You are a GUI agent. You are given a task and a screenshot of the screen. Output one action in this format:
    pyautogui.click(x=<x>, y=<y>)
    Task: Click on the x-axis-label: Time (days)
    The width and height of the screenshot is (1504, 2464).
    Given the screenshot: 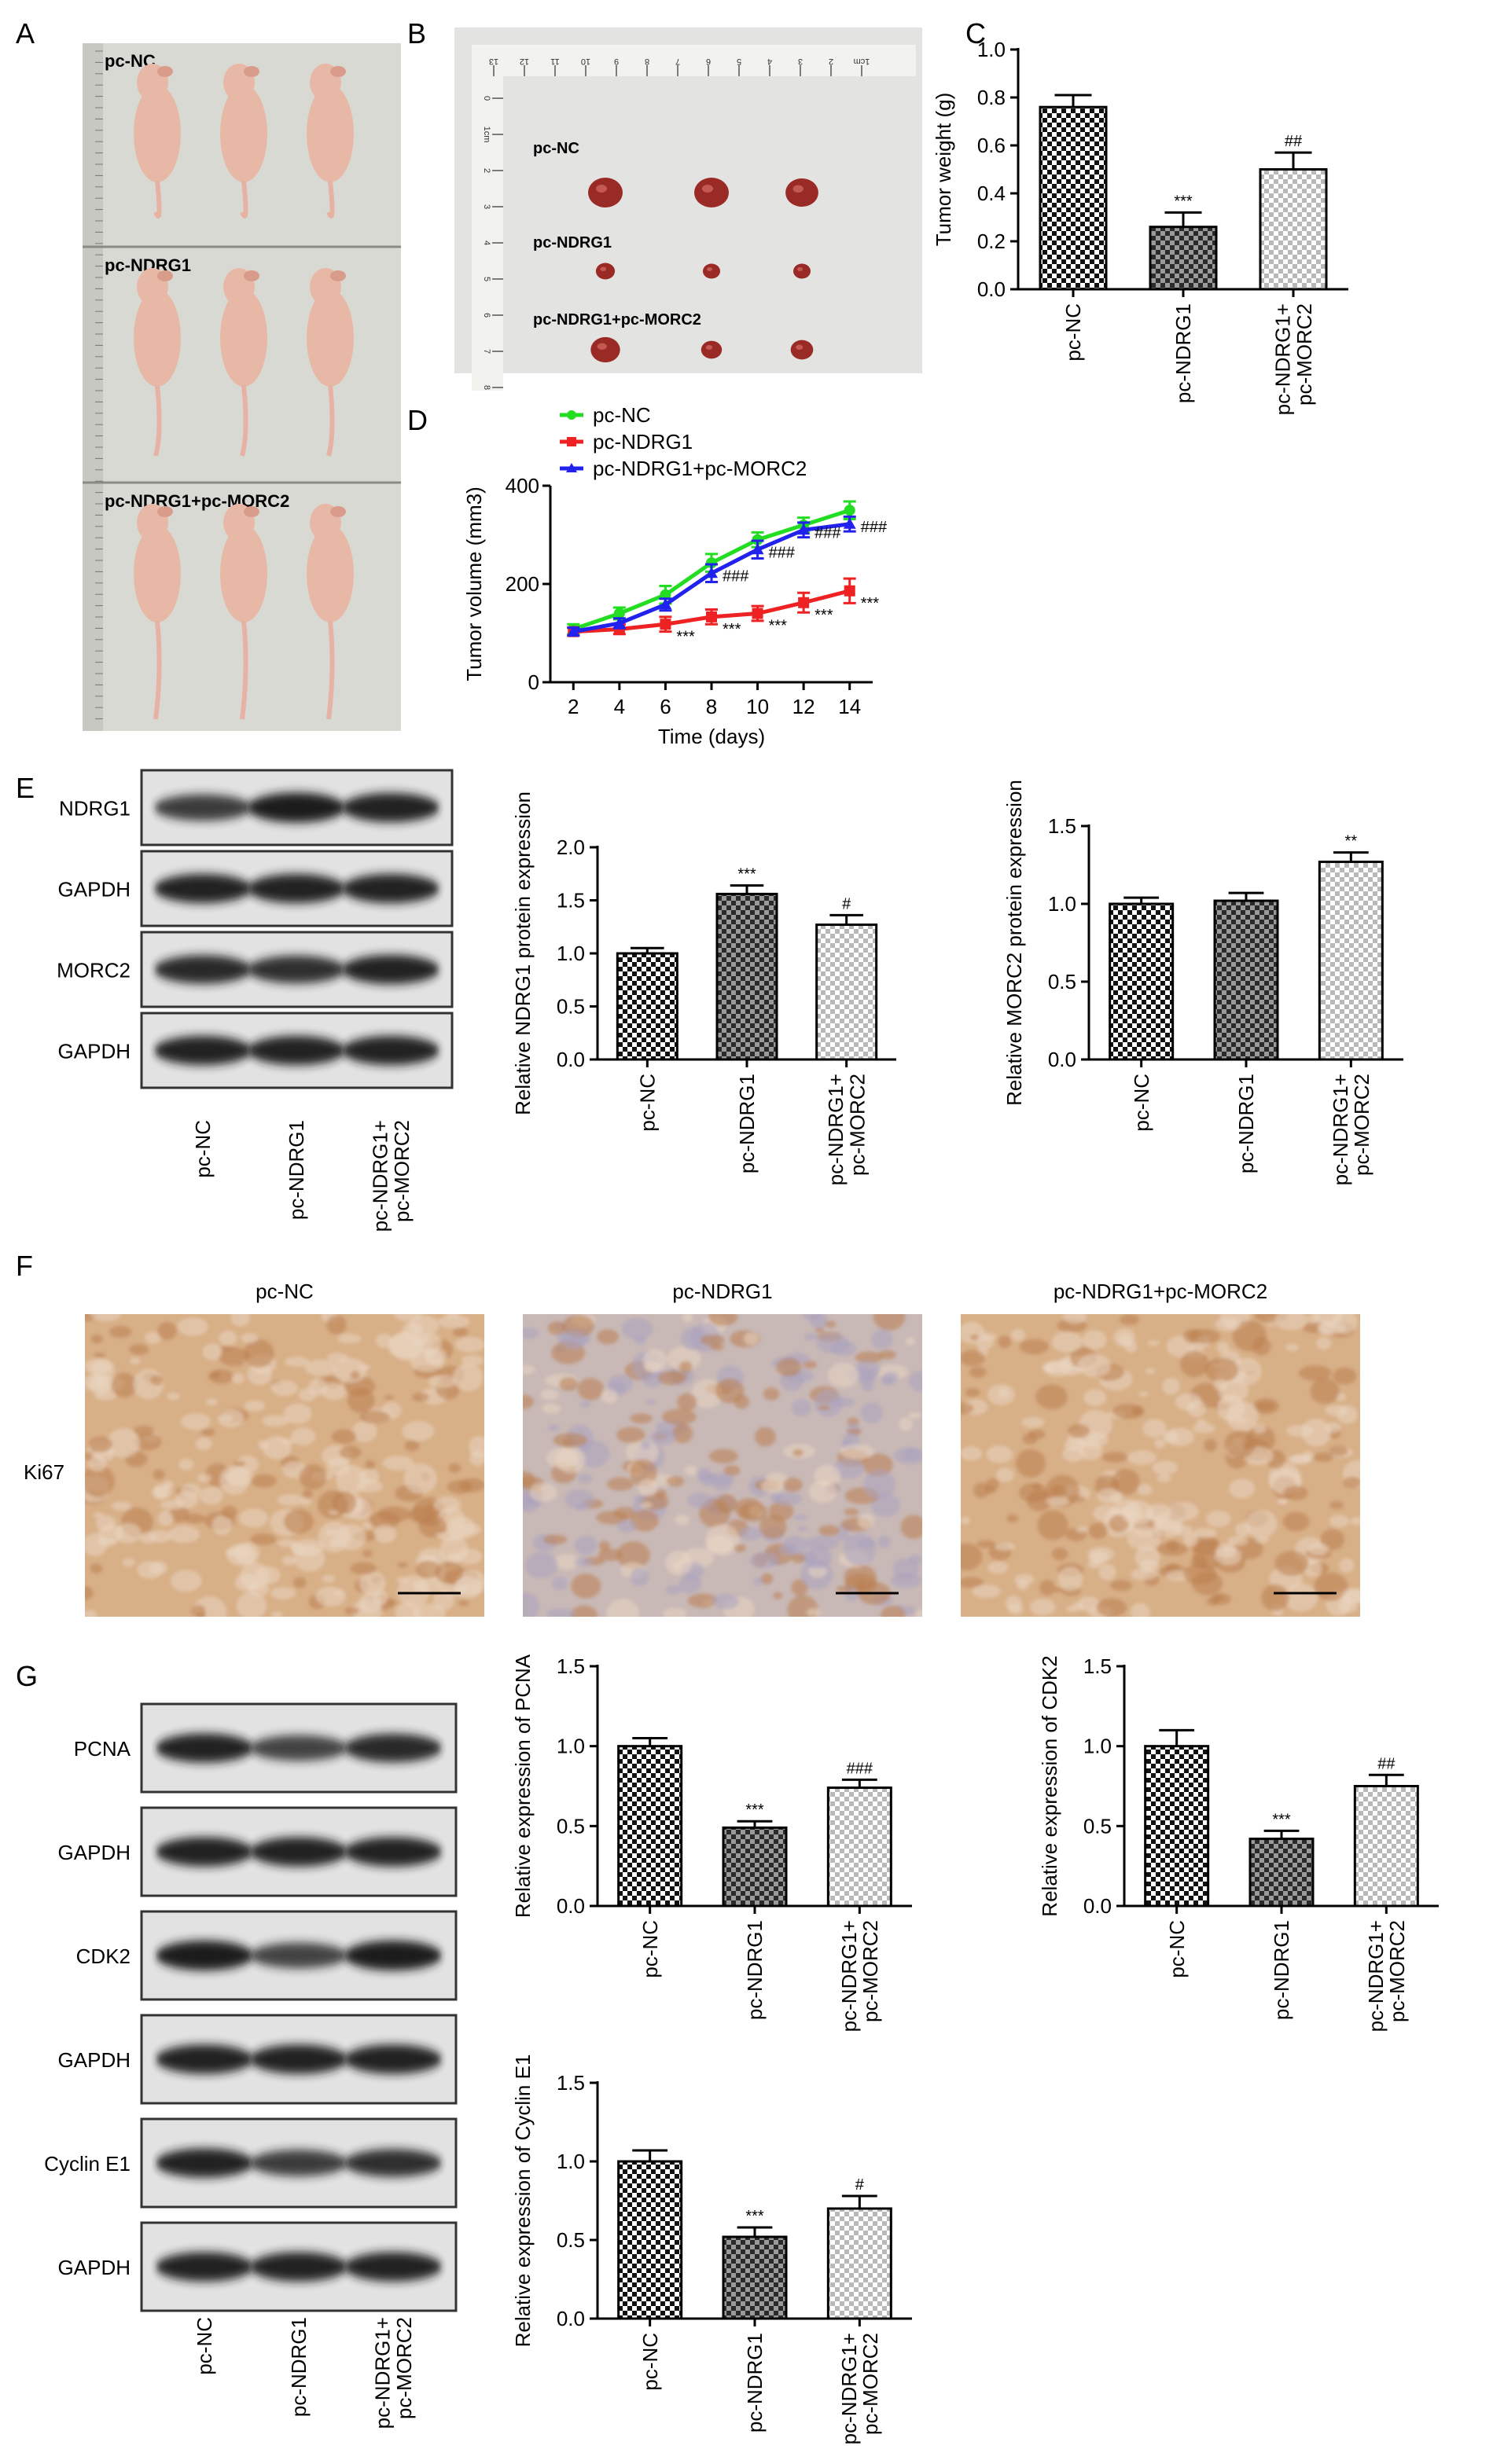 What is the action you would take?
    pyautogui.click(x=711, y=736)
    